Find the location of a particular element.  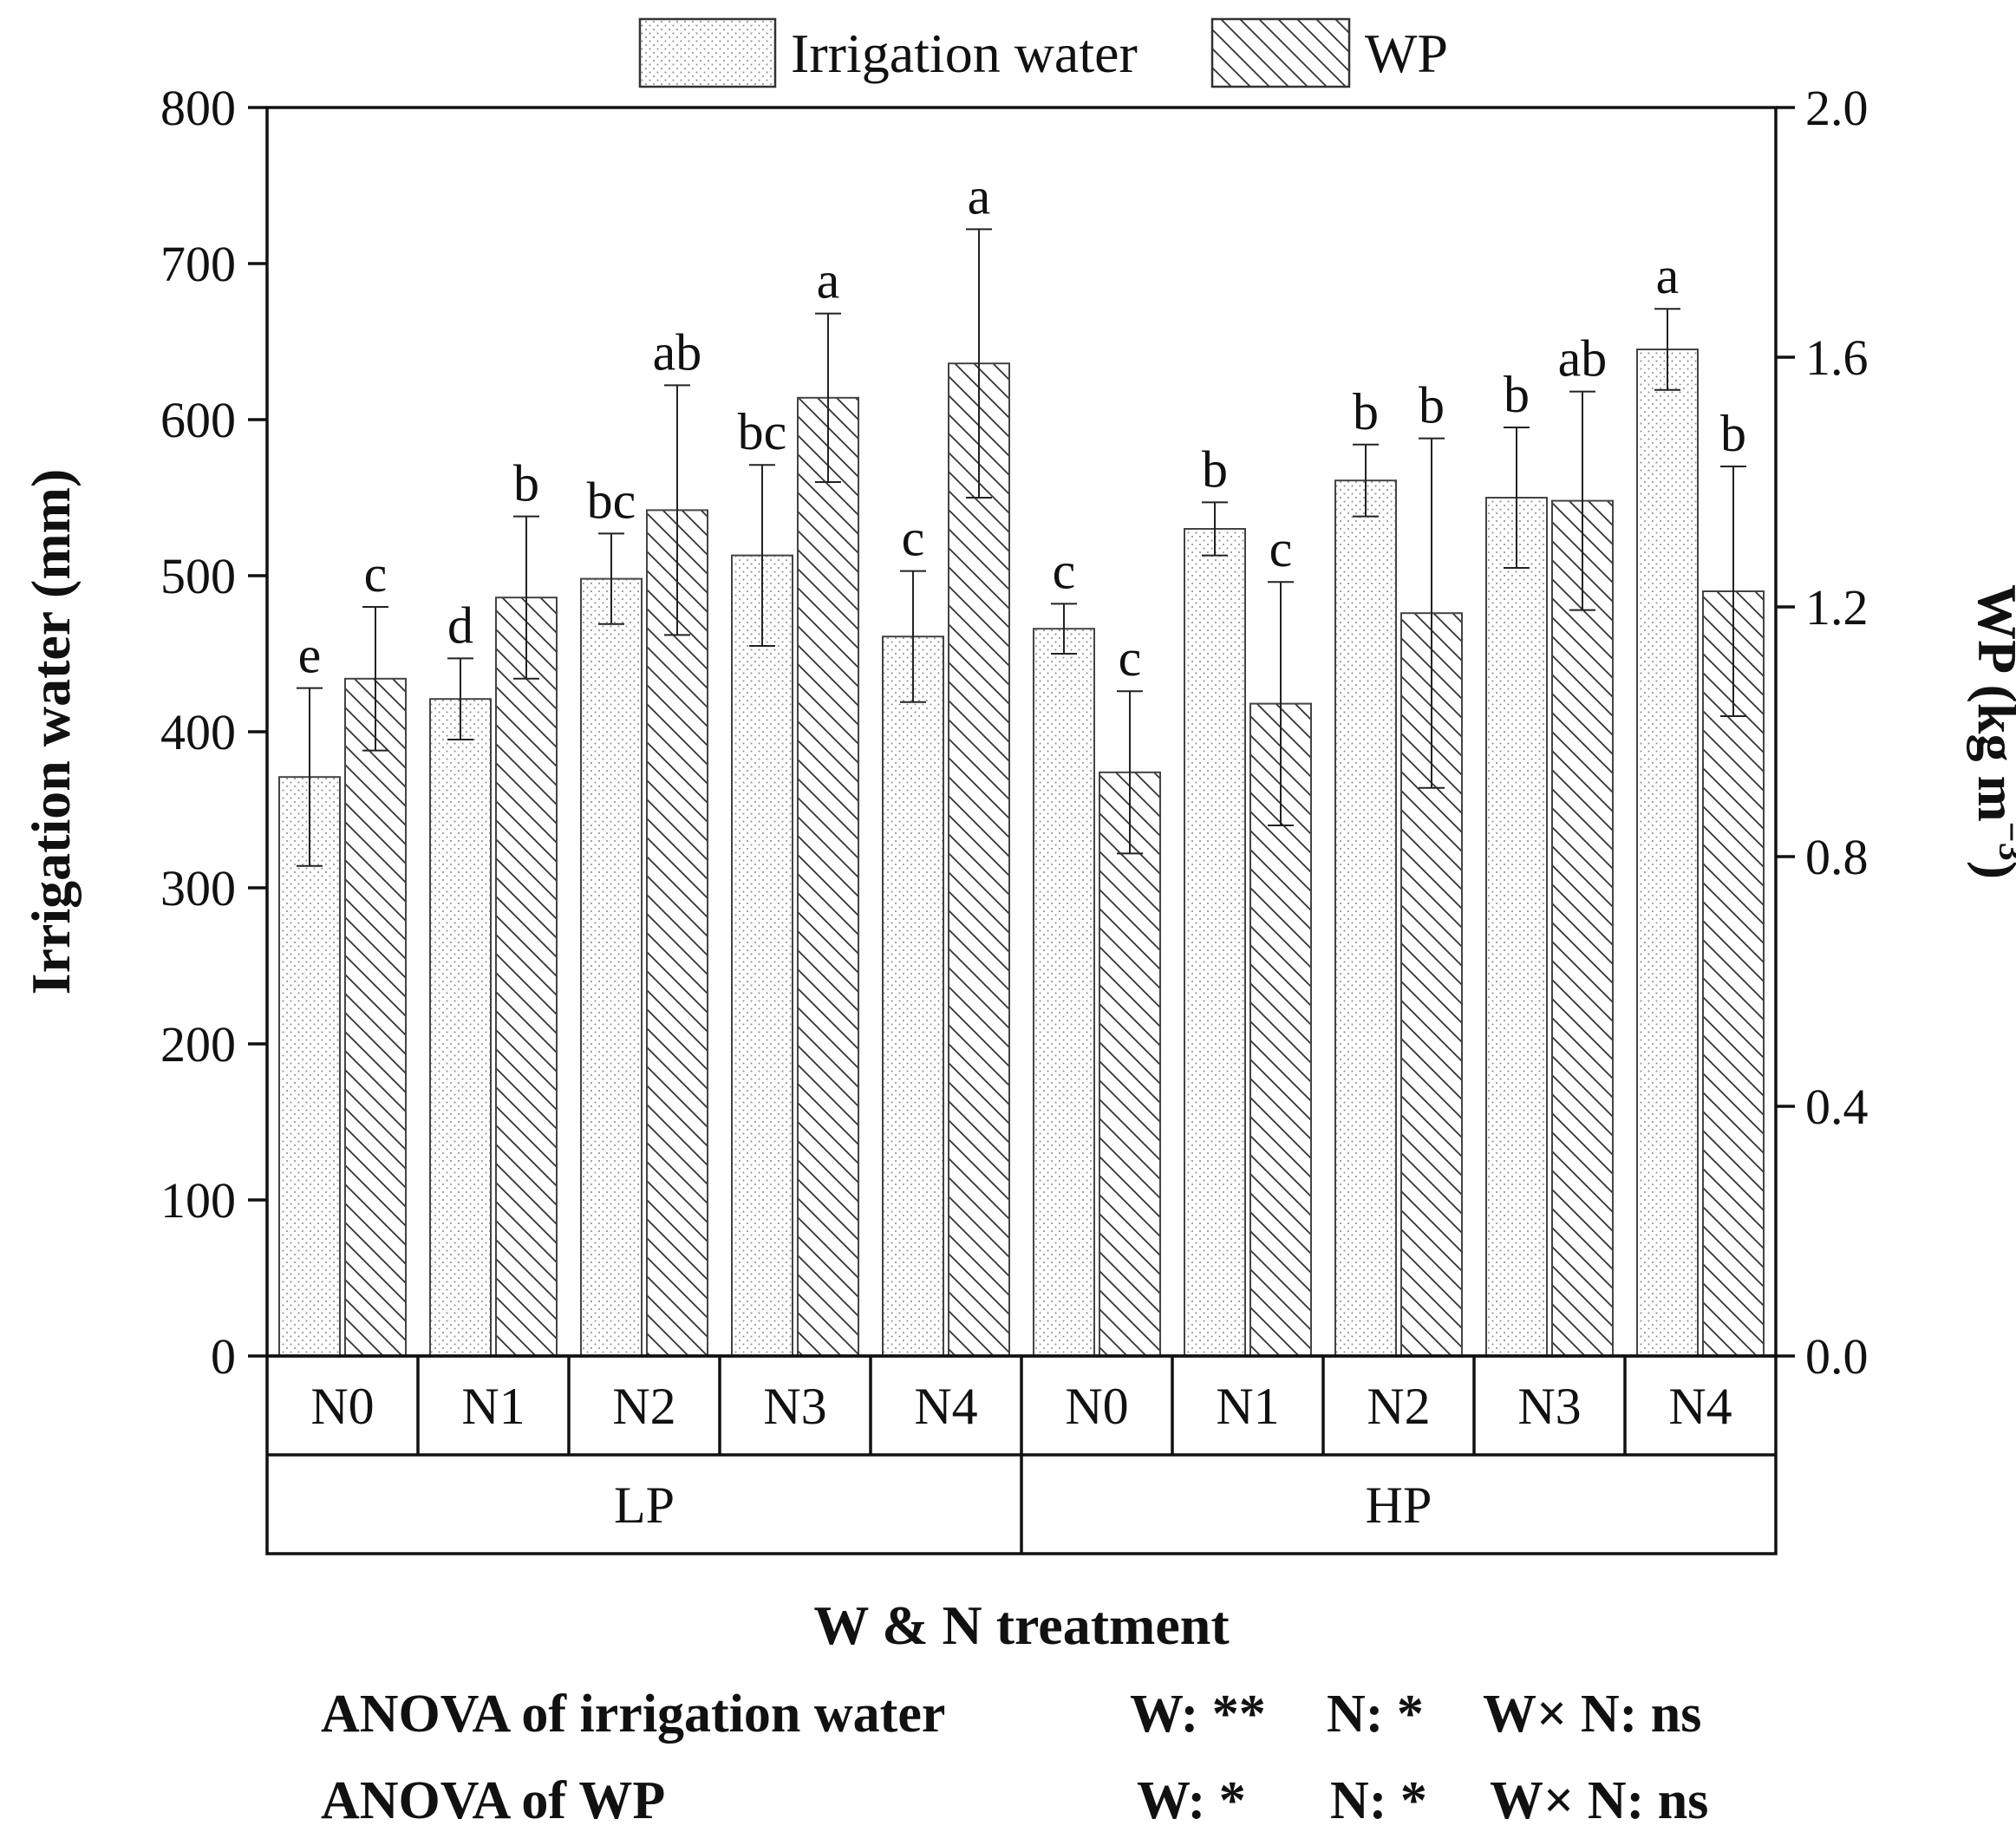

sig-letter-wp-hp-n0: c is located at coordinates (1130, 658).